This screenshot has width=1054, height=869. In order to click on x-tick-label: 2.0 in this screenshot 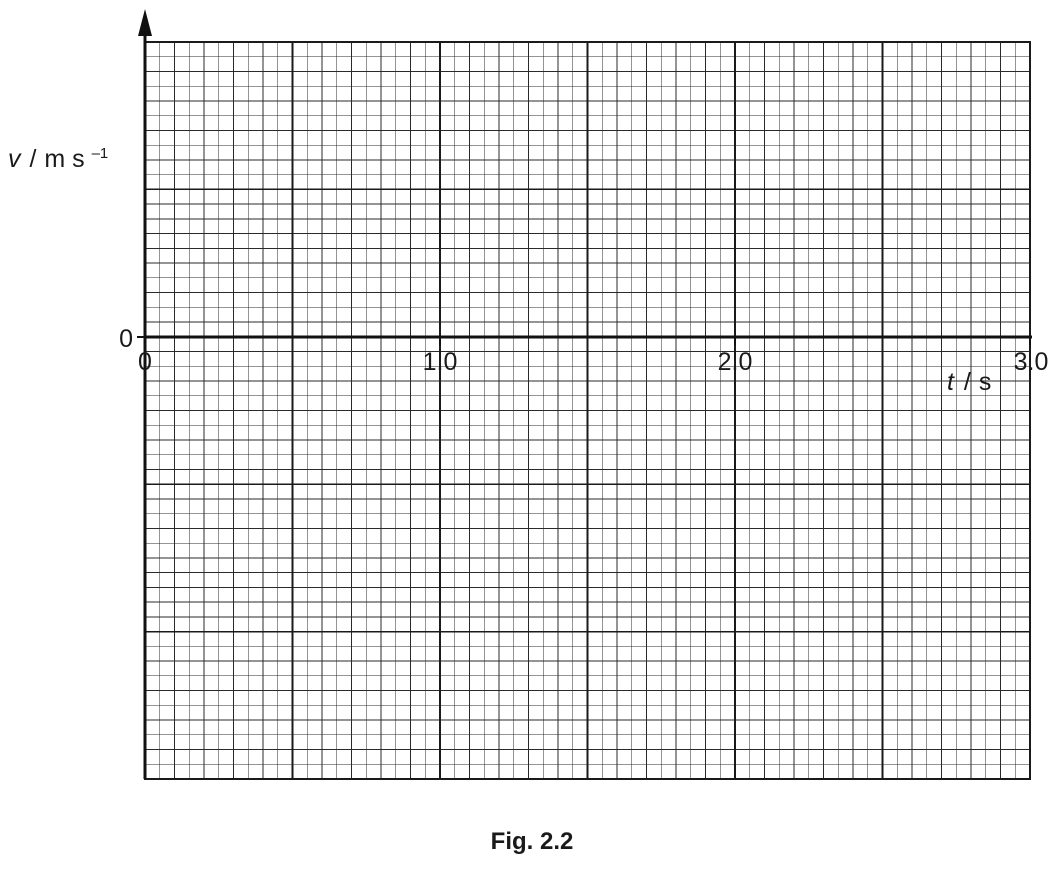, I will do `click(735, 362)`.